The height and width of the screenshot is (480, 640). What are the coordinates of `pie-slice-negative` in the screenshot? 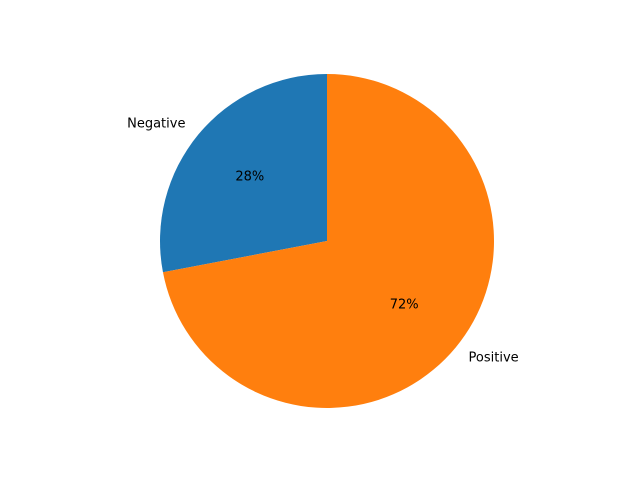 It's located at (243, 173).